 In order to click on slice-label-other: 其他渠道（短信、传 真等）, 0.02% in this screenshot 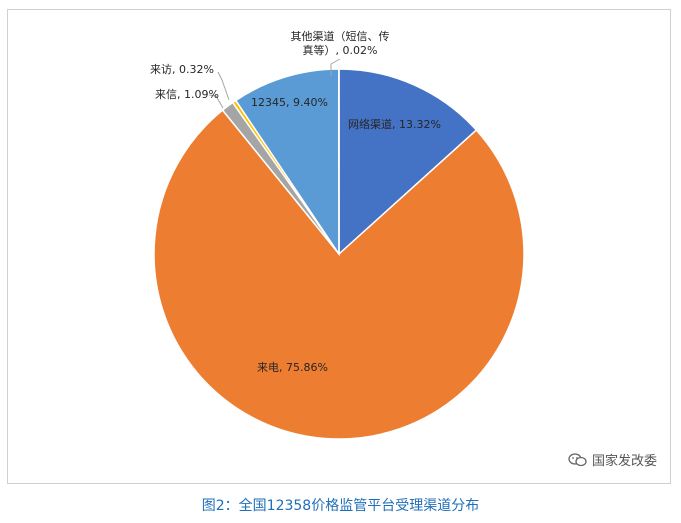, I will do `click(340, 44)`.